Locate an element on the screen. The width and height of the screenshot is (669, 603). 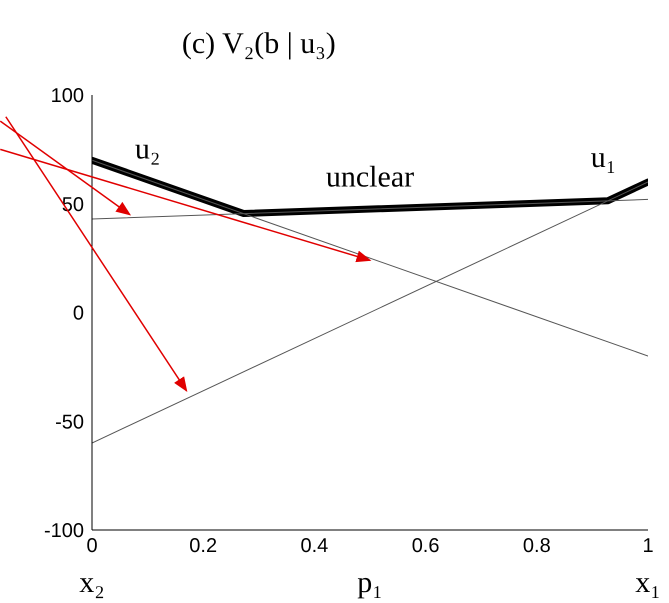
y-tick-label: -100 is located at coordinates (64, 531).